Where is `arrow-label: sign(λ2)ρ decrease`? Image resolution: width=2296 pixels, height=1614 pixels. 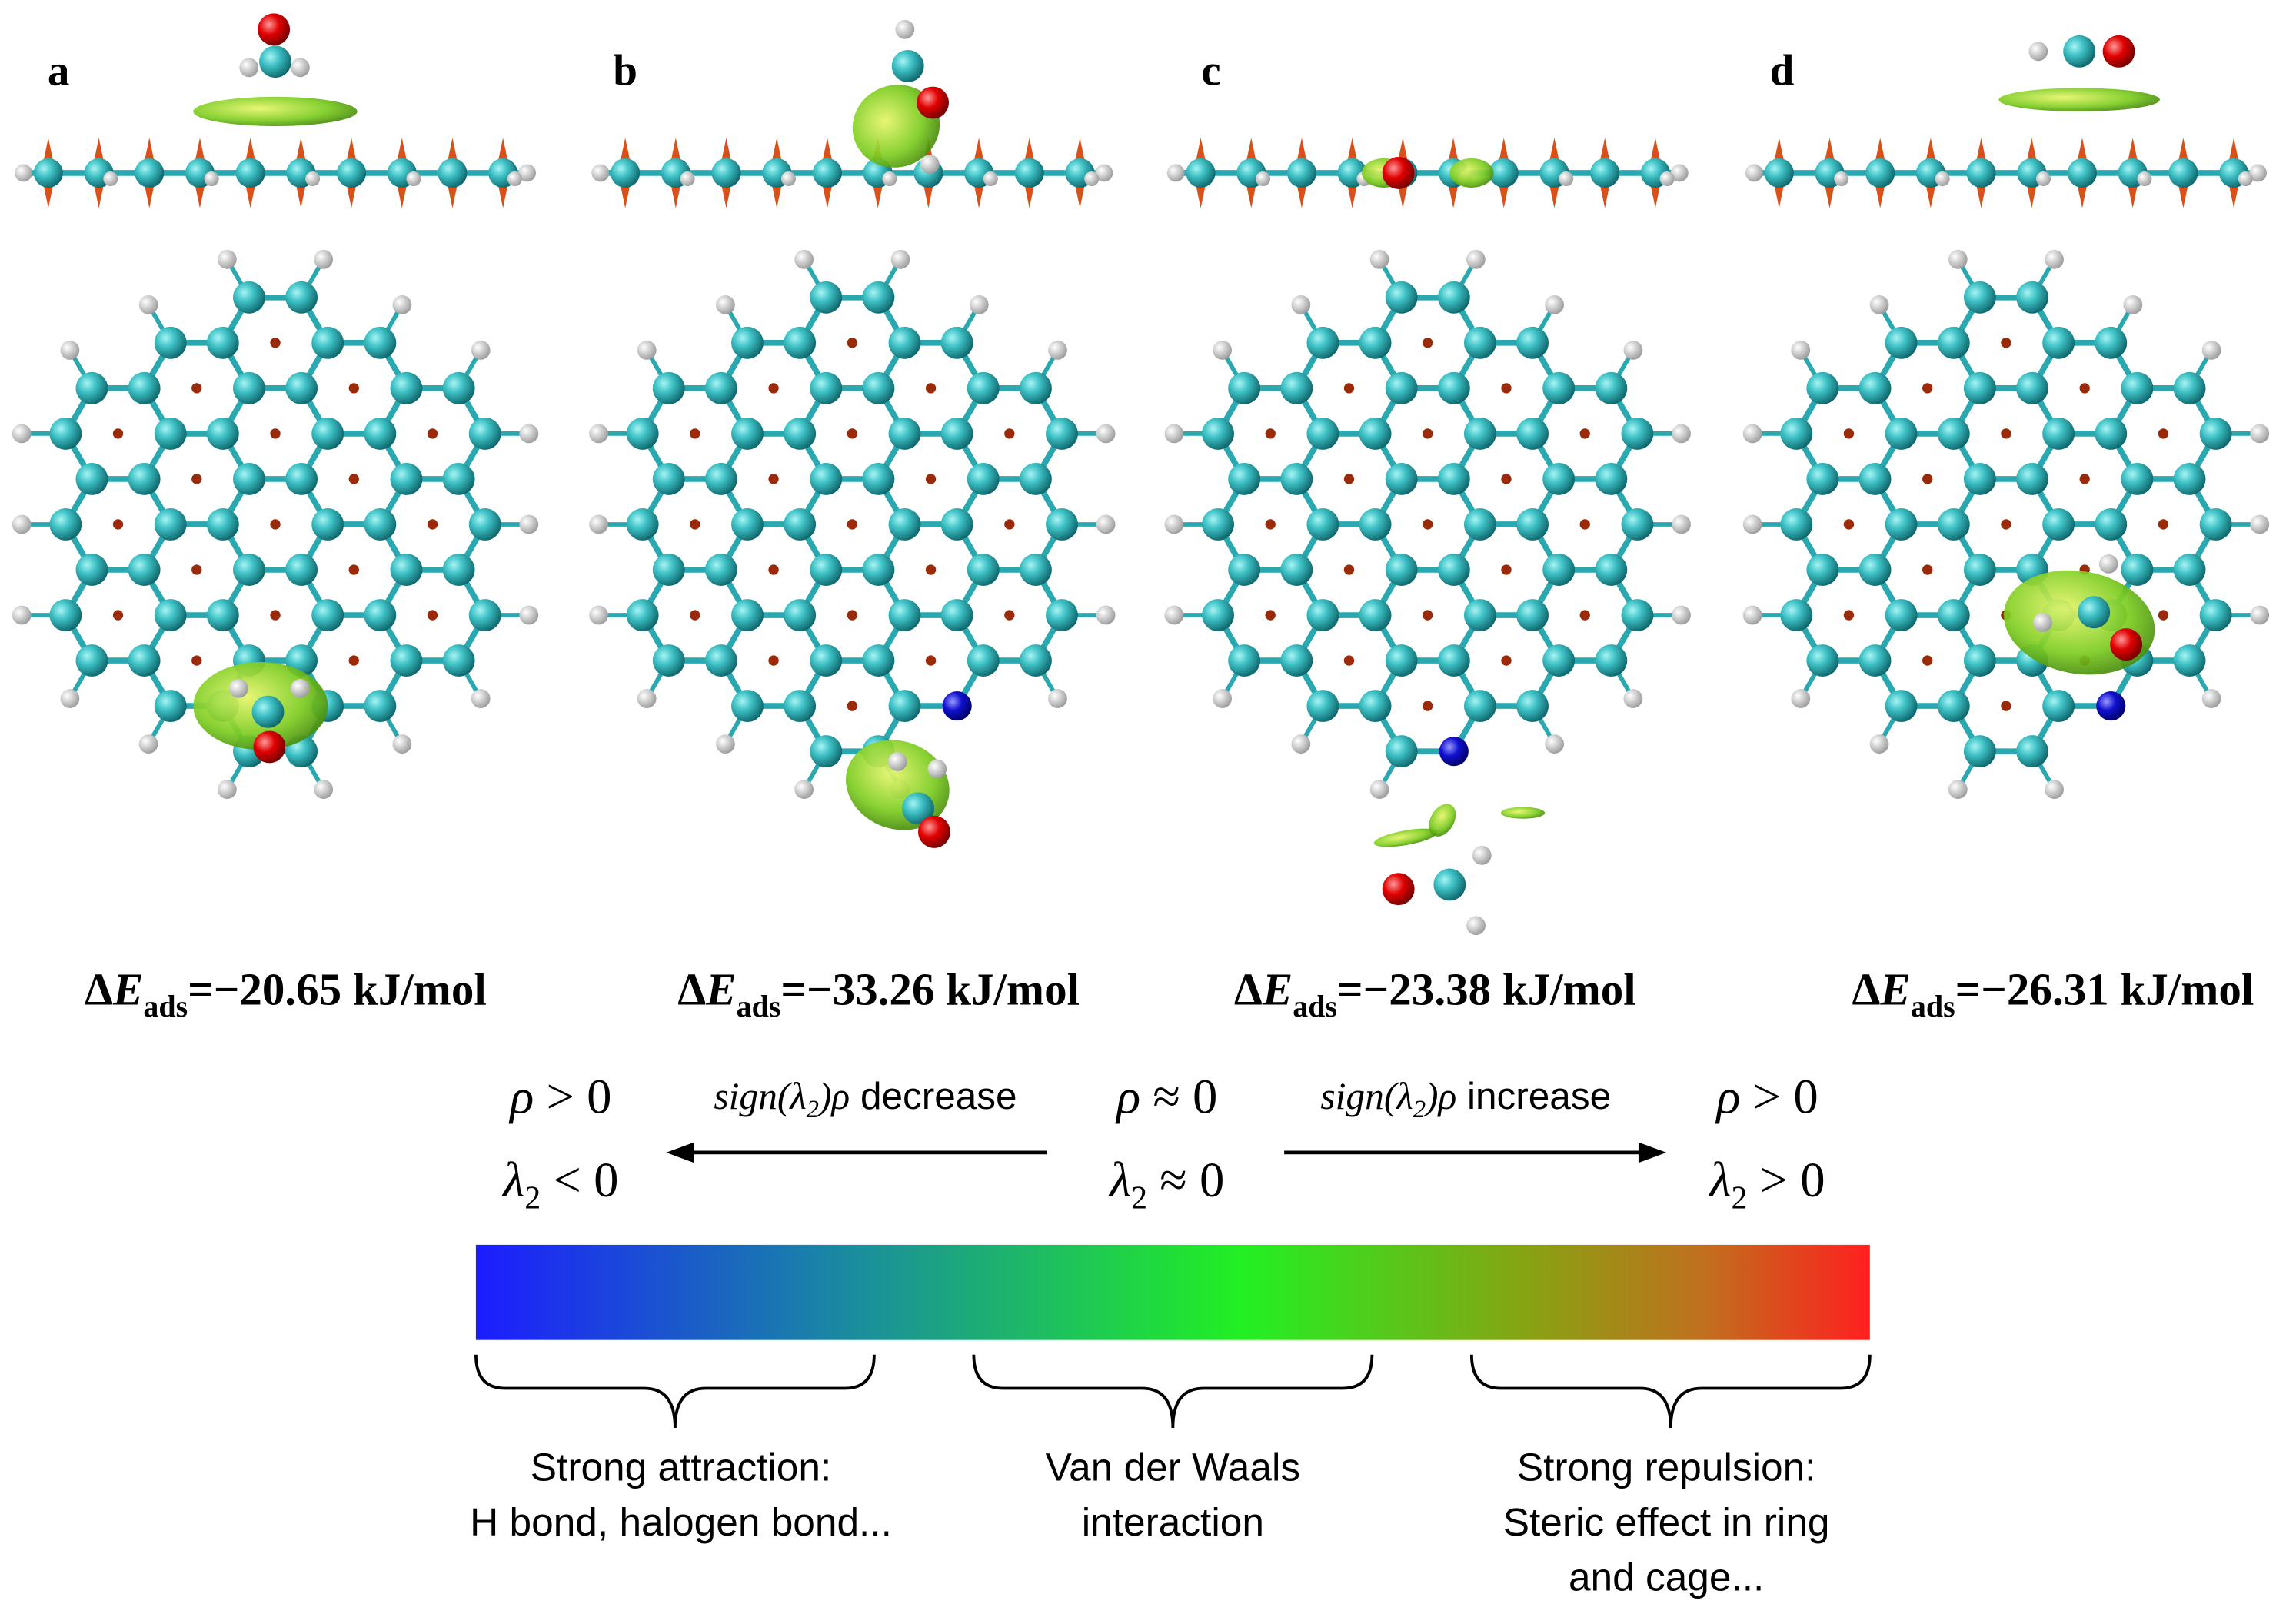 arrow-label: sign(λ2)ρ decrease is located at coordinates (865, 1099).